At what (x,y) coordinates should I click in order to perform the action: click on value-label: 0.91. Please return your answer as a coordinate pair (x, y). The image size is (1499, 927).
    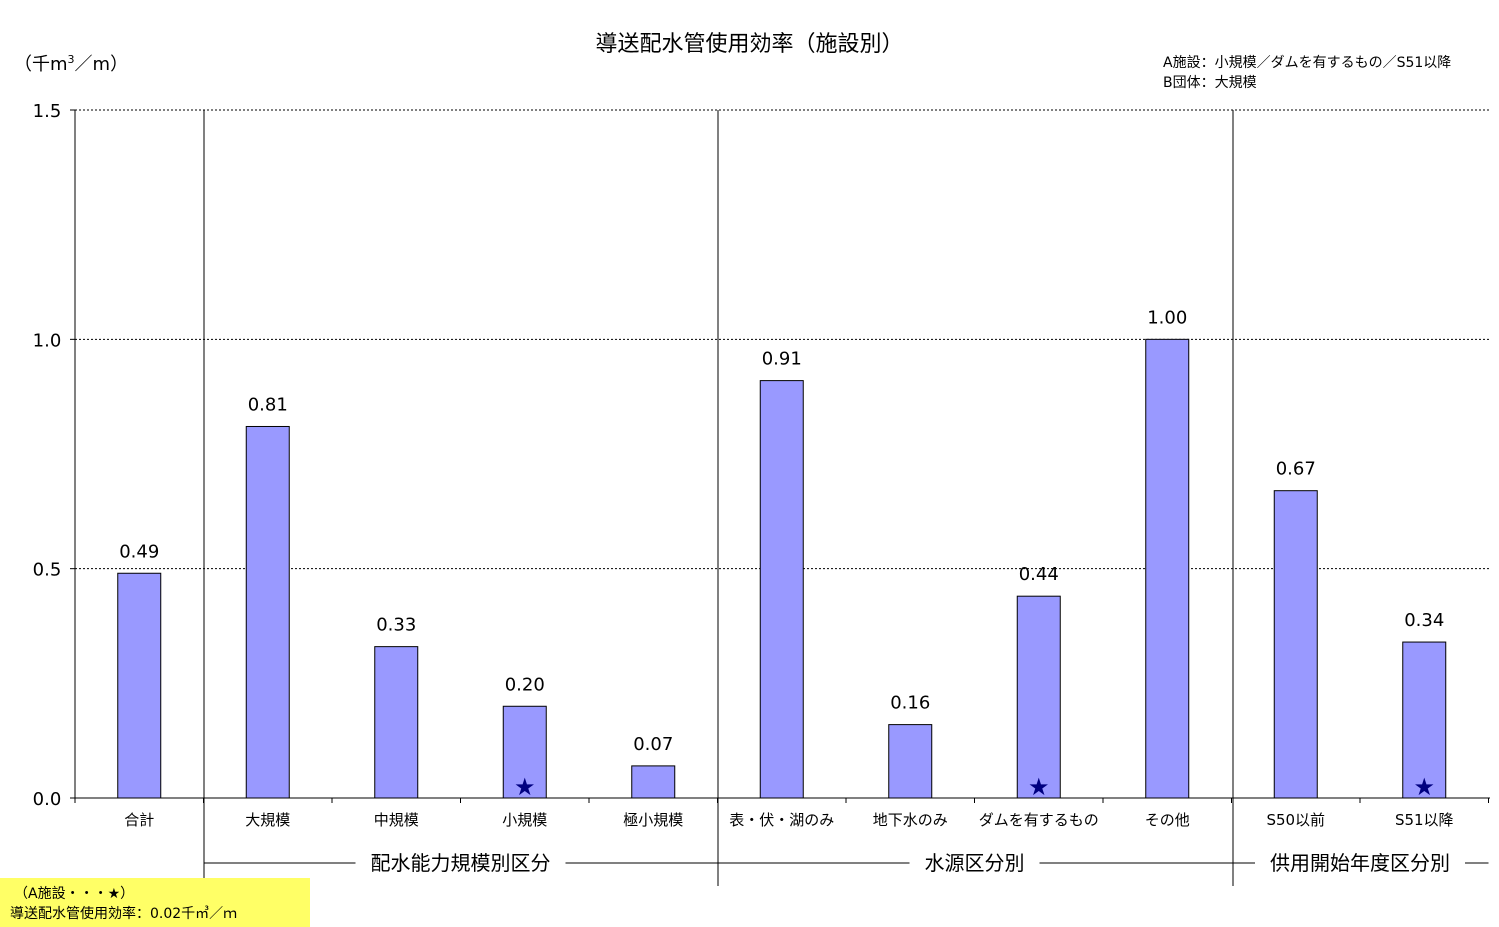
    Looking at the image, I should click on (782, 359).